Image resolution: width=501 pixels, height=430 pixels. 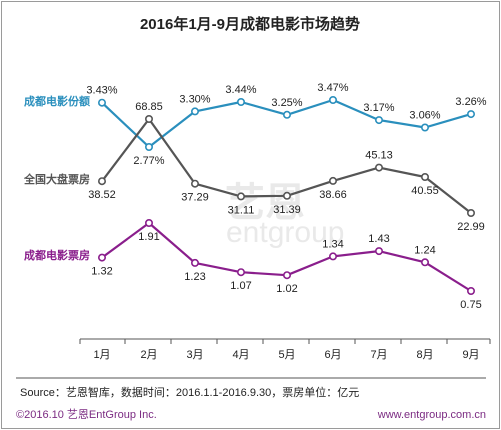 I want to click on data-label: 31.11, so click(x=241, y=210).